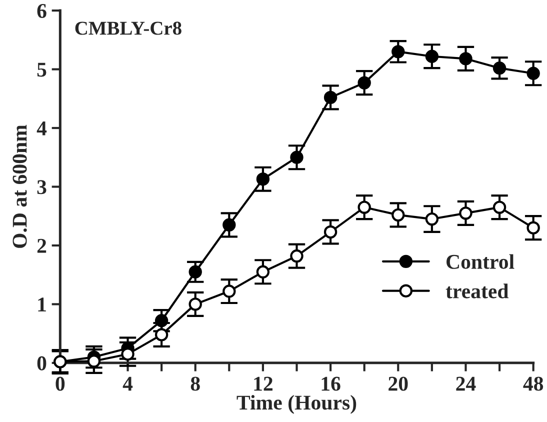  Describe the element at coordinates (60, 383) in the screenshot. I see `x-tick-label: 0` at that location.